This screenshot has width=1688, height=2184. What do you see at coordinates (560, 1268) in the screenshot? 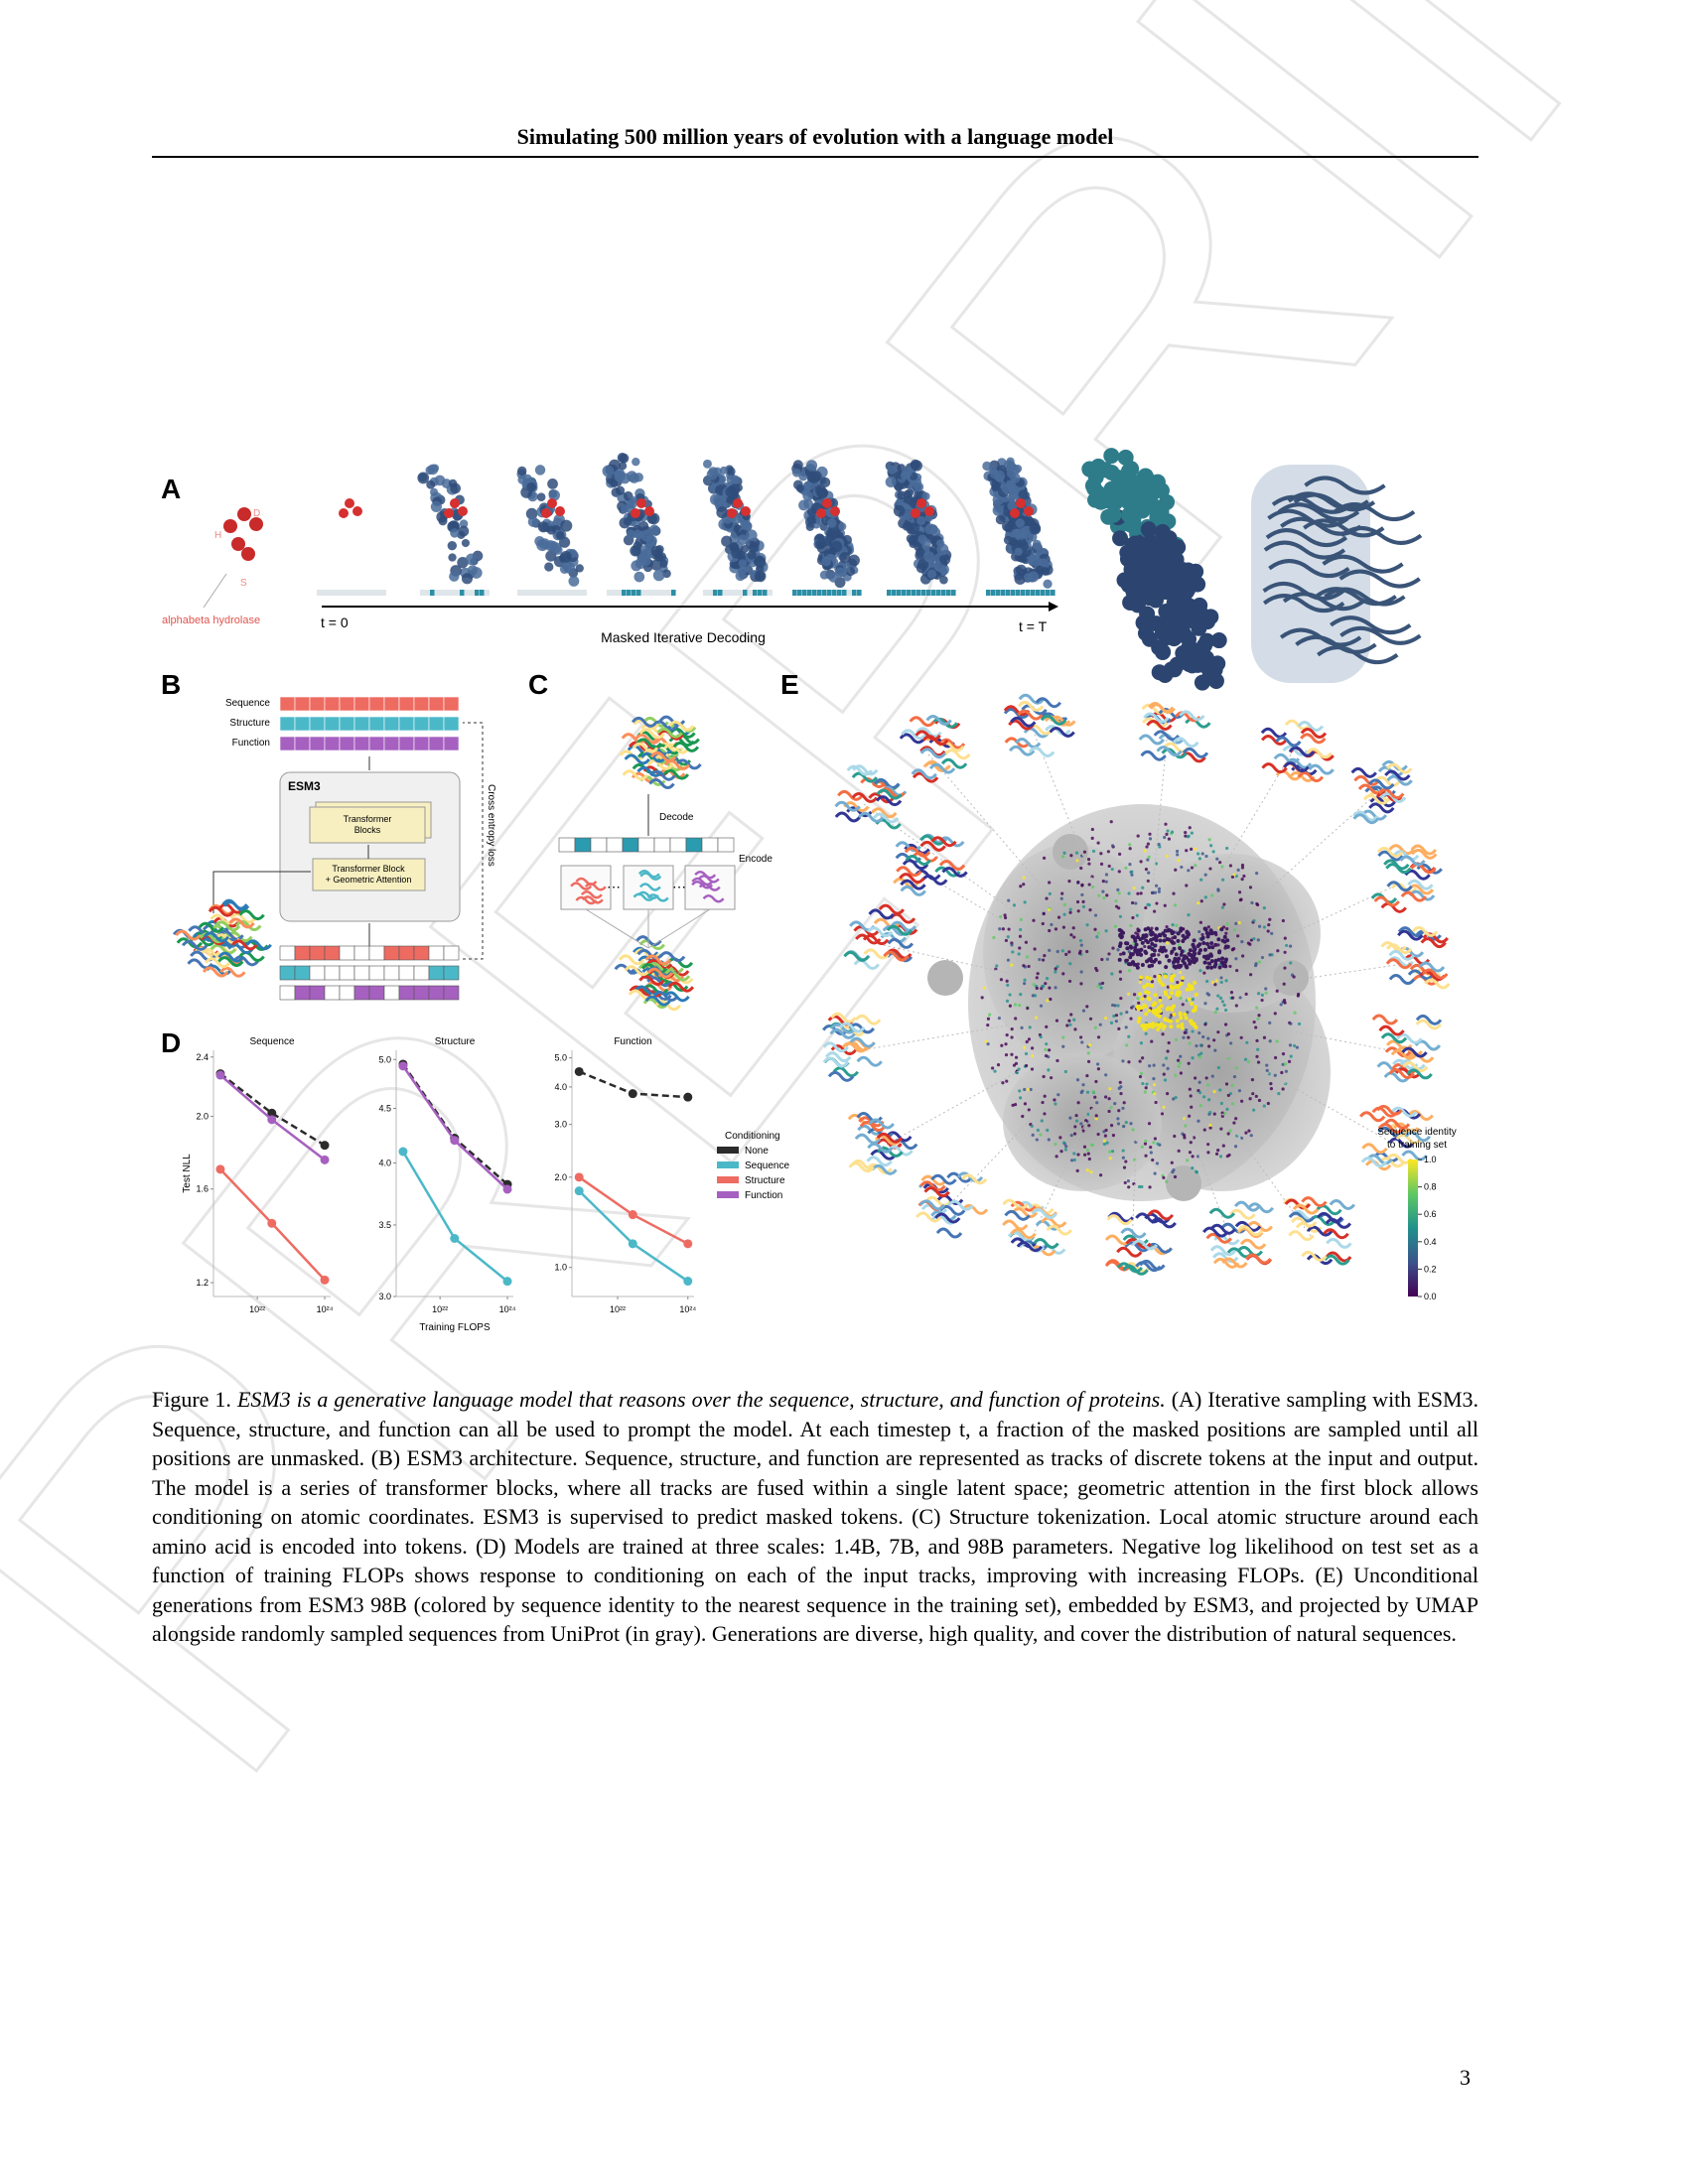
I see `y-tick-label: 1.0` at bounding box center [560, 1268].